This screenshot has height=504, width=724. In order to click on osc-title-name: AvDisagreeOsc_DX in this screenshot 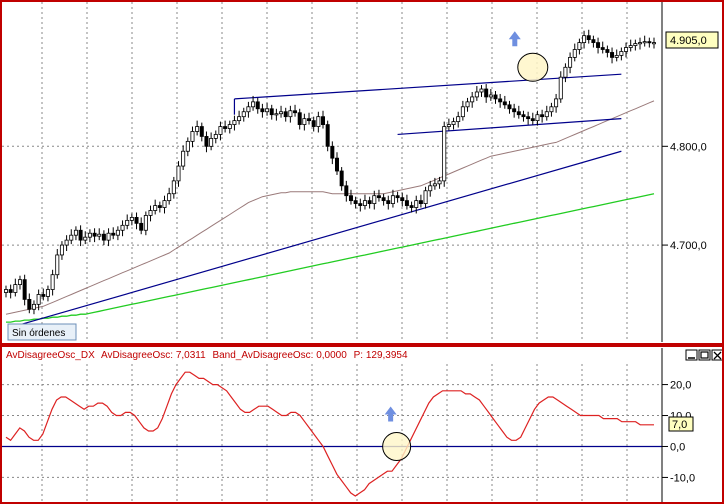, I will do `click(50, 355)`.